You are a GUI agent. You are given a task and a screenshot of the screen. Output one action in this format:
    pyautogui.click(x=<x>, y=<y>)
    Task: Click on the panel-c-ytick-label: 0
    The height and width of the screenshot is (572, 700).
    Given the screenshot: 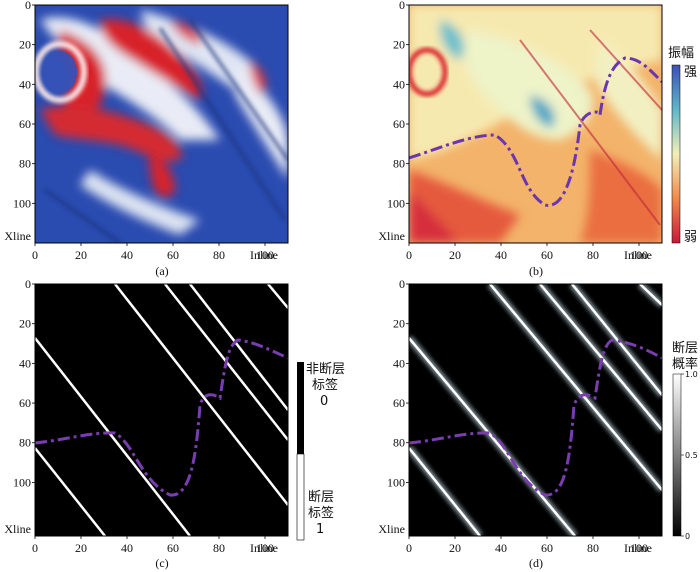 What is the action you would take?
    pyautogui.click(x=28, y=284)
    